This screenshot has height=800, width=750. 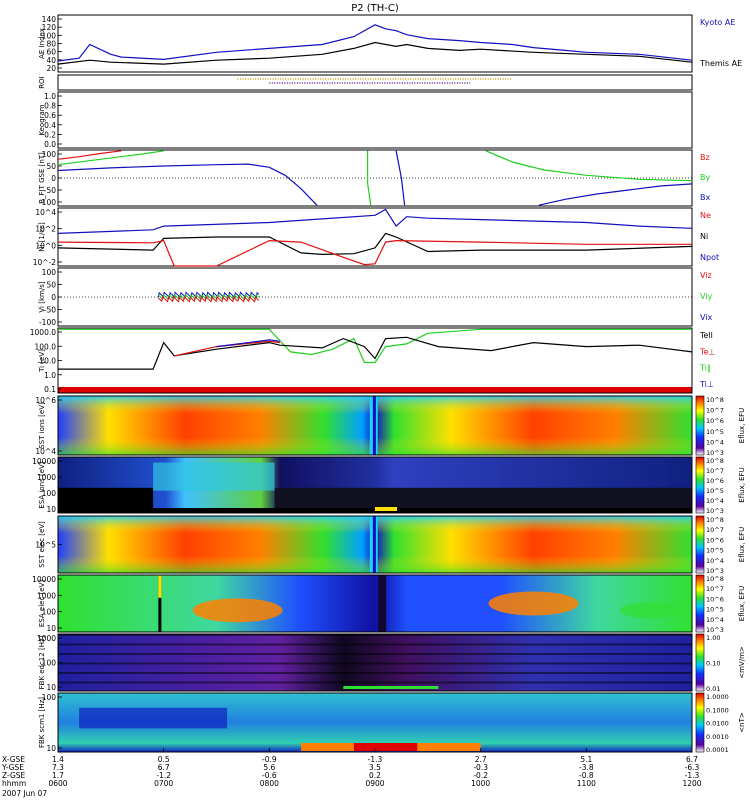 What do you see at coordinates (717, 697) in the screenshot?
I see `colorbar-tick-fbk_scm: 1.0000` at bounding box center [717, 697].